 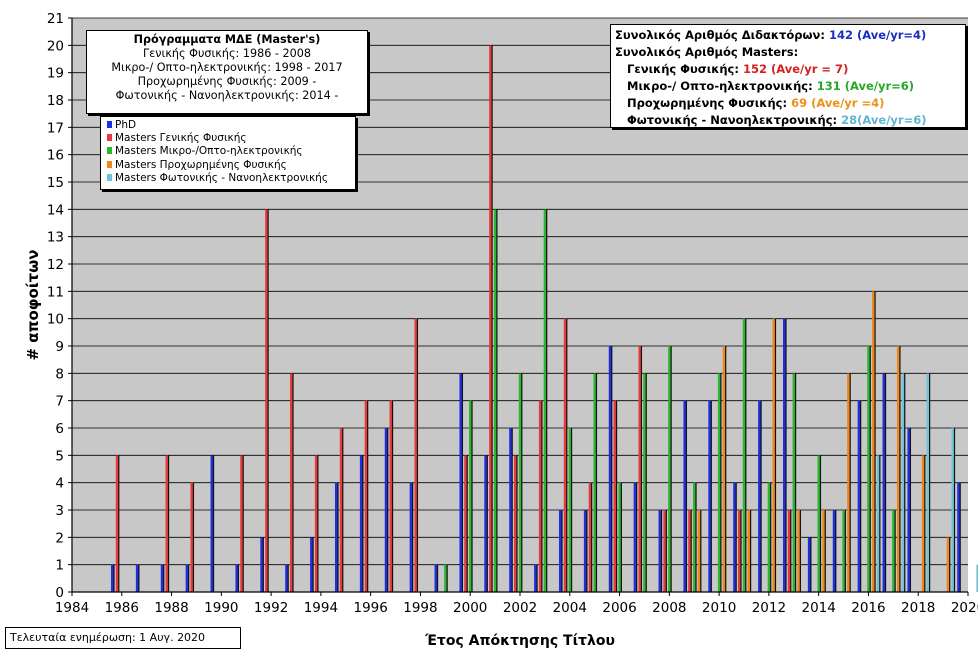 What do you see at coordinates (55, 265) in the screenshot?
I see `y-tick-label: 12` at bounding box center [55, 265].